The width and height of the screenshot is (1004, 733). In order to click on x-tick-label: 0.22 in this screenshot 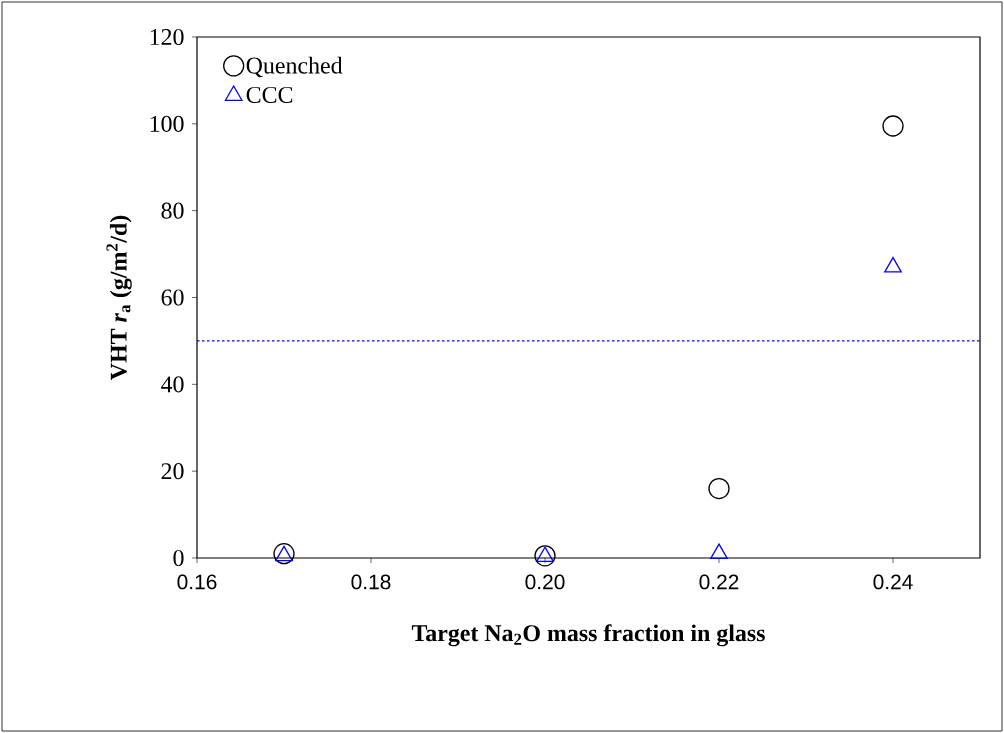, I will do `click(719, 582)`.